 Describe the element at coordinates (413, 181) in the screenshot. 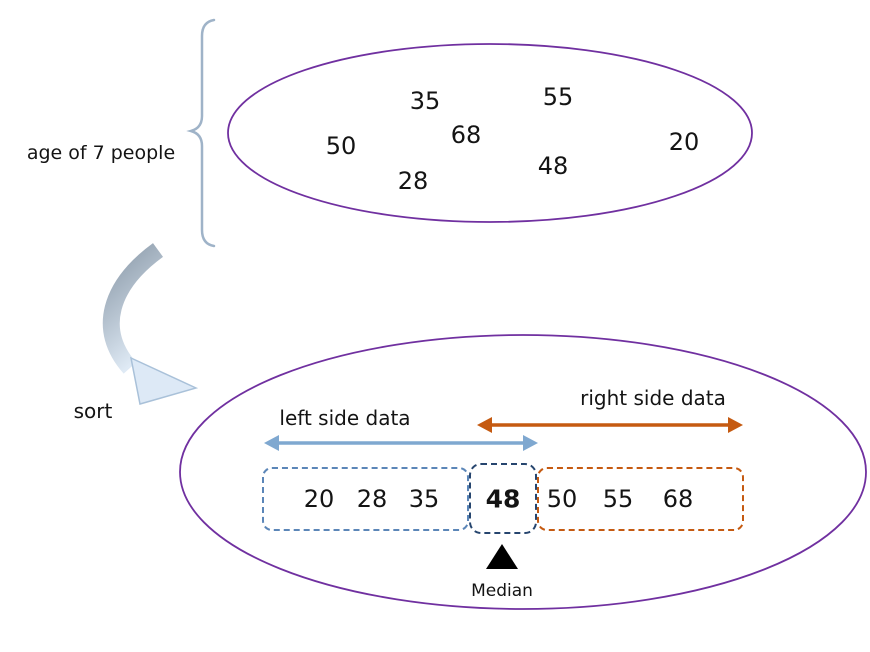

I see `top-number: 28` at that location.